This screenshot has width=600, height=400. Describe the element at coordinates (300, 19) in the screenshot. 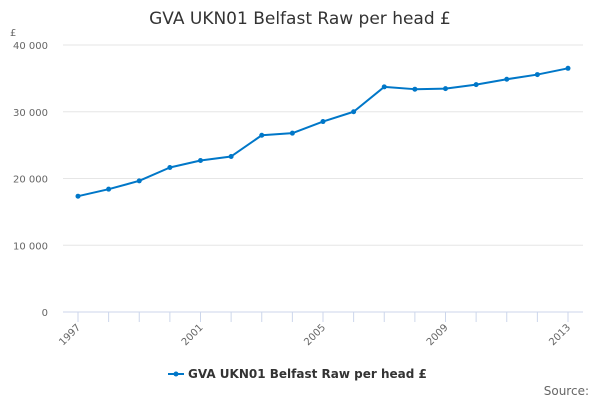

I see `chart-title: GVA UKN01 Belfast Raw per head £` at that location.